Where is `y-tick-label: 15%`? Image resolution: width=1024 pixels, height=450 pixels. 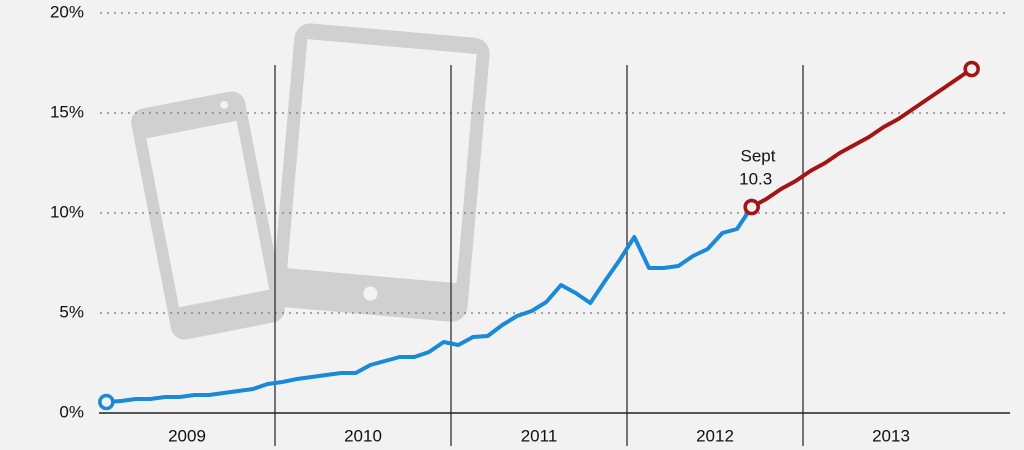
y-tick-label: 15% is located at coordinates (67, 111).